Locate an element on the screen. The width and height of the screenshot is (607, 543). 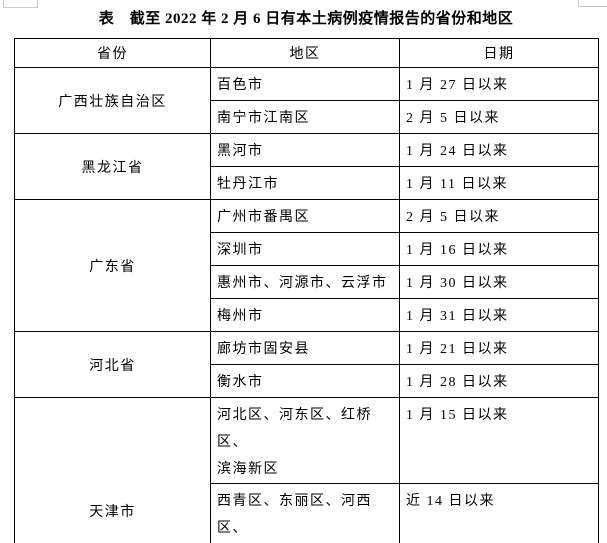
table-row: 牡丹江市 1 月 11 日以来 is located at coordinates (307, 183).